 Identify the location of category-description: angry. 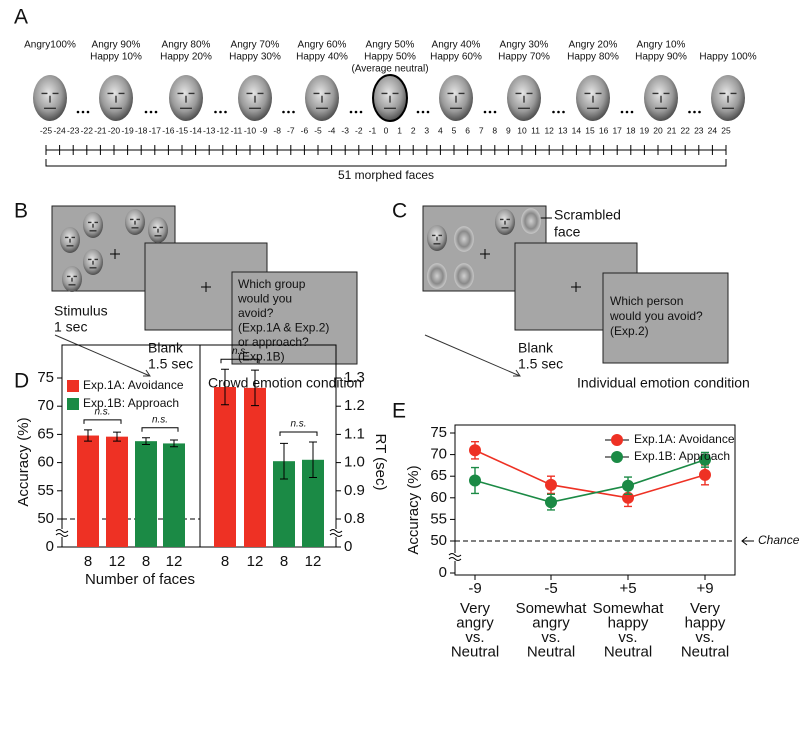
(551, 622).